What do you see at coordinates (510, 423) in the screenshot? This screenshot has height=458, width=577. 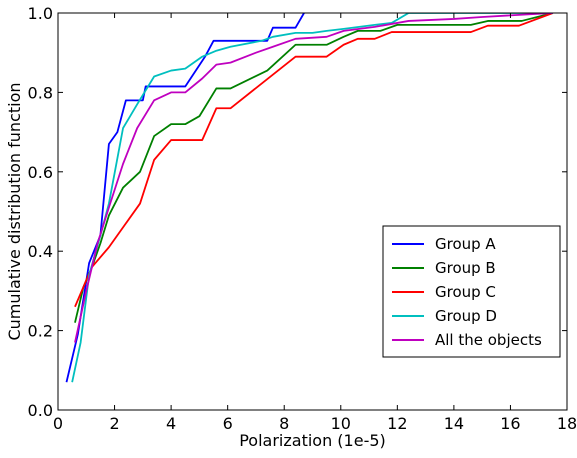 I see `x-tick-label: 16` at bounding box center [510, 423].